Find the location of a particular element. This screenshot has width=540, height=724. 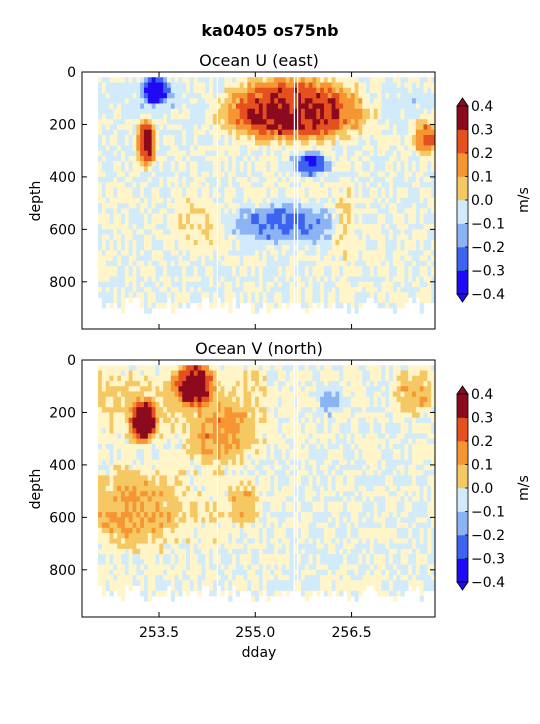

y-tick-label: 800 is located at coordinates (62, 283).